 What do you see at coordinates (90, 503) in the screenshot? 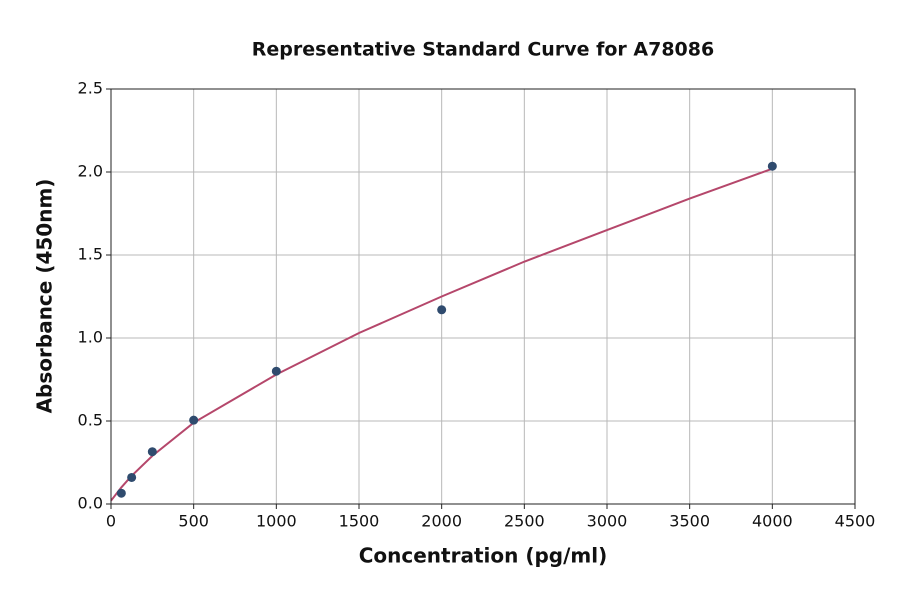
I see `y-tick-label: 0.0` at bounding box center [90, 503].